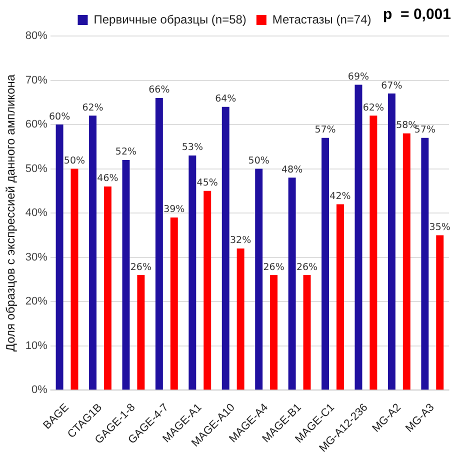 Image resolution: width=457 pixels, height=458 pixels. What do you see at coordinates (439, 227) in the screenshot?
I see `data-label: 35%` at bounding box center [439, 227].